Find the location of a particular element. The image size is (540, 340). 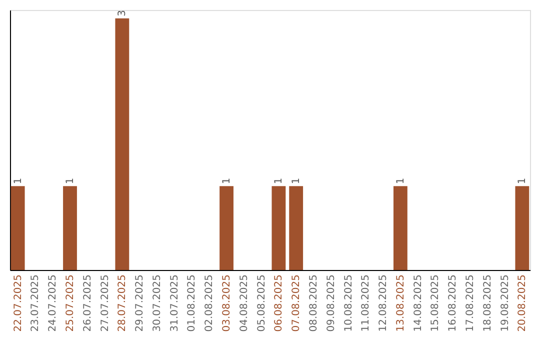

x-tick-label: 10.08.2025 is located at coordinates (348, 303).